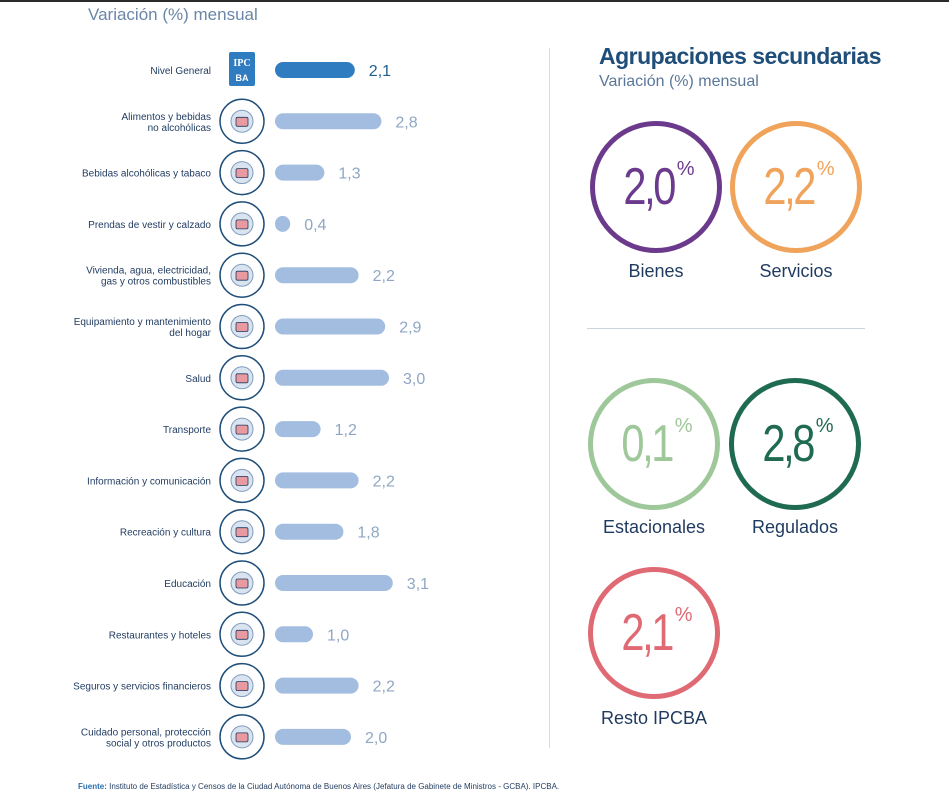  I want to click on value-label: 1,2, so click(346, 430).